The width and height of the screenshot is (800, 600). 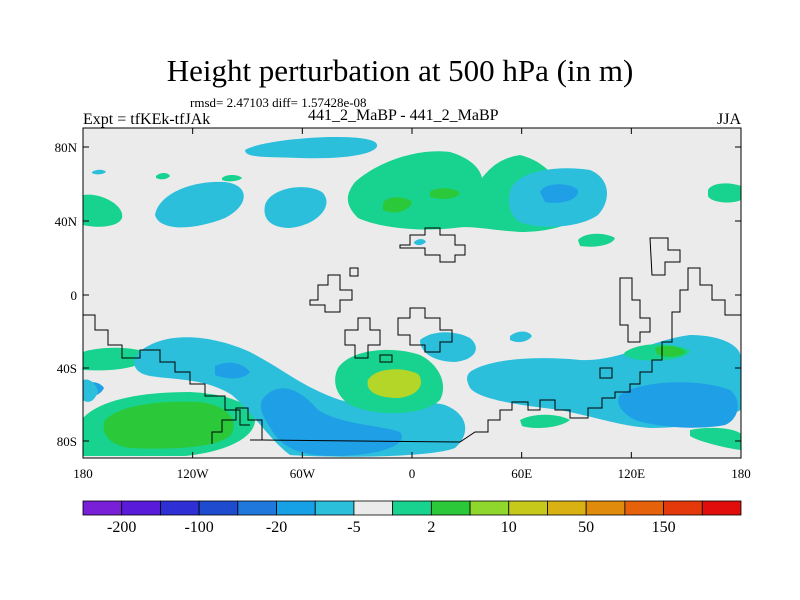 What do you see at coordinates (198, 527) in the screenshot?
I see `colorbar-label: -100` at bounding box center [198, 527].